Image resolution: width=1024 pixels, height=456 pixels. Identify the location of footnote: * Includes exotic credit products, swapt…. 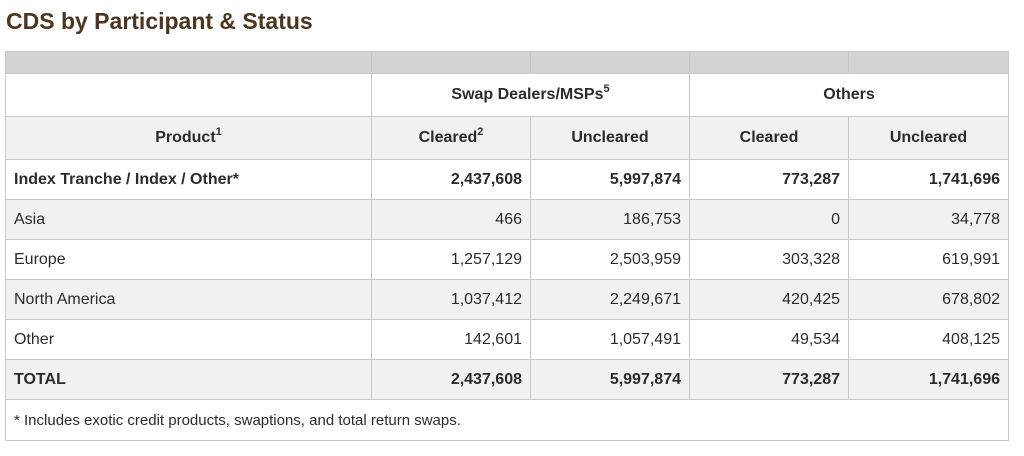
(507, 420).